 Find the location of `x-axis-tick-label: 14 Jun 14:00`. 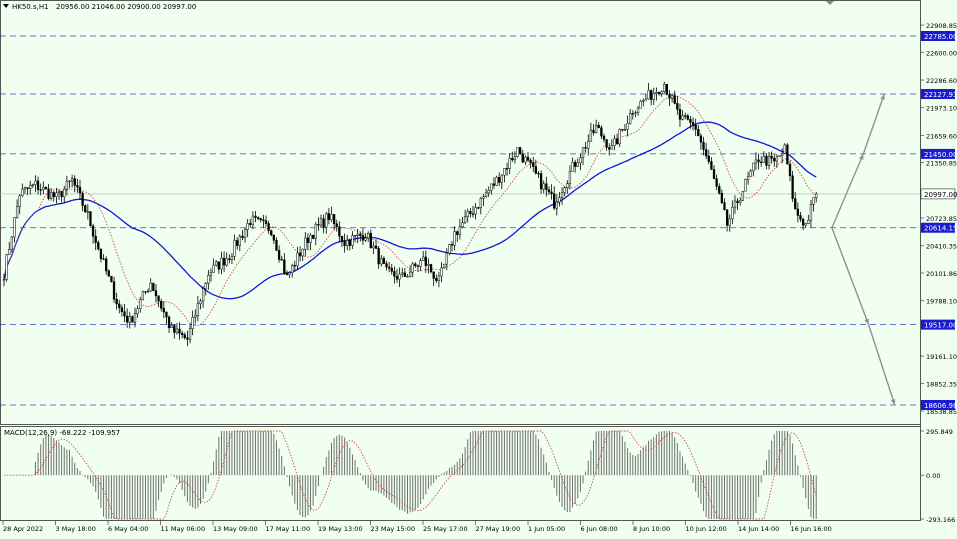

x-axis-tick-label: 14 Jun 14:00 is located at coordinates (758, 529).